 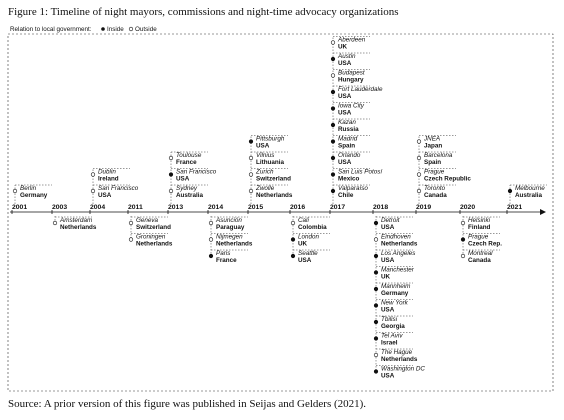 What do you see at coordinates (479, 227) in the screenshot?
I see `country: Finland` at bounding box center [479, 227].